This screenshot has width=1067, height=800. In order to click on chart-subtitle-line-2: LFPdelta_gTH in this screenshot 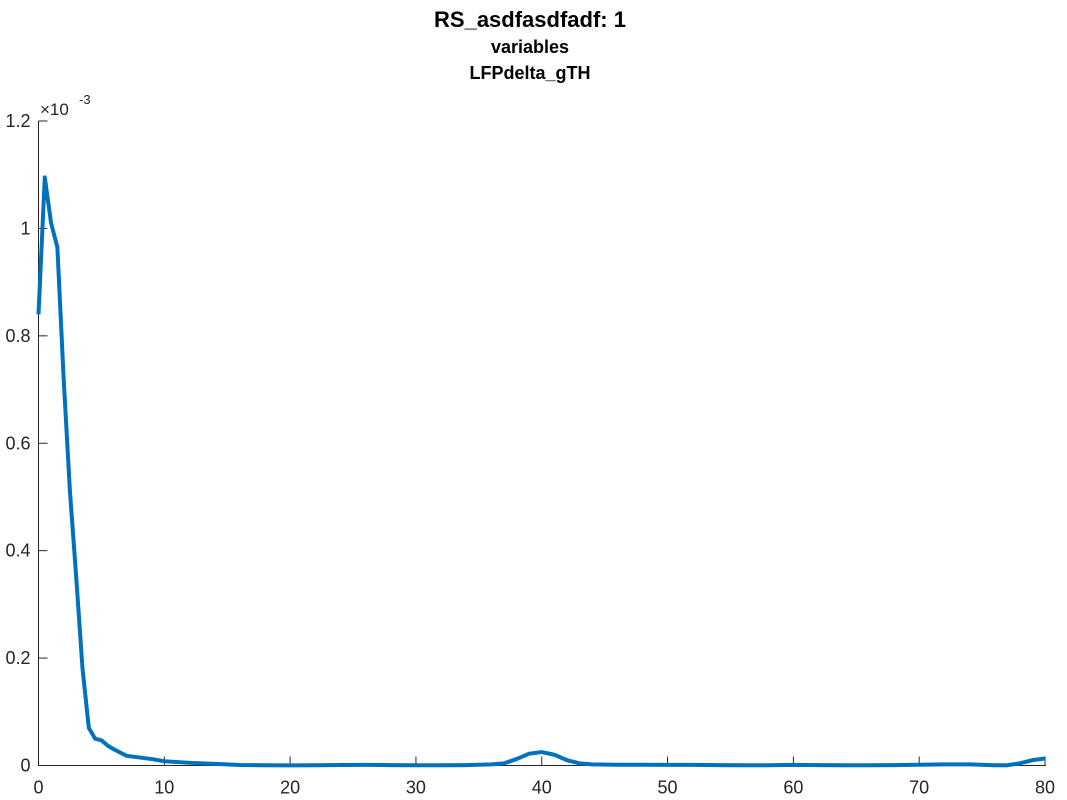, I will do `click(529, 73)`.